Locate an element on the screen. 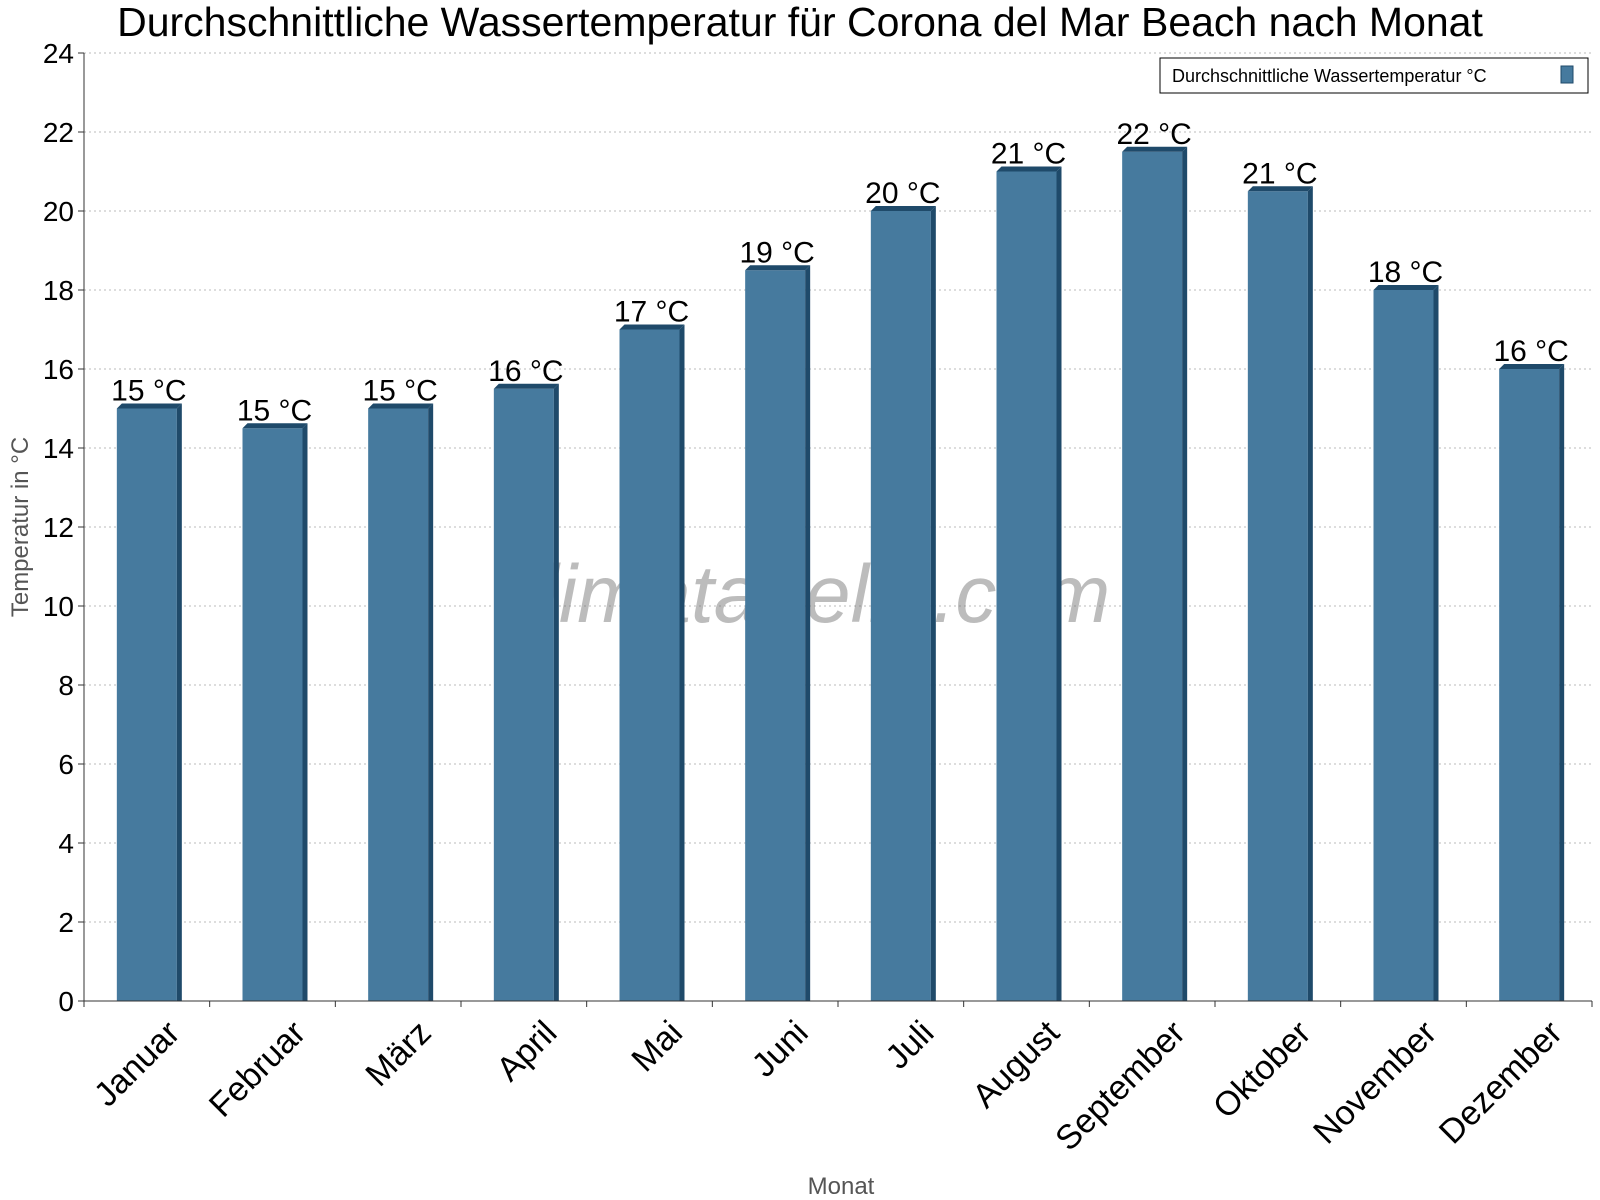 The width and height of the screenshot is (1600, 1200). x-tick-label: März is located at coordinates (398, 1054).